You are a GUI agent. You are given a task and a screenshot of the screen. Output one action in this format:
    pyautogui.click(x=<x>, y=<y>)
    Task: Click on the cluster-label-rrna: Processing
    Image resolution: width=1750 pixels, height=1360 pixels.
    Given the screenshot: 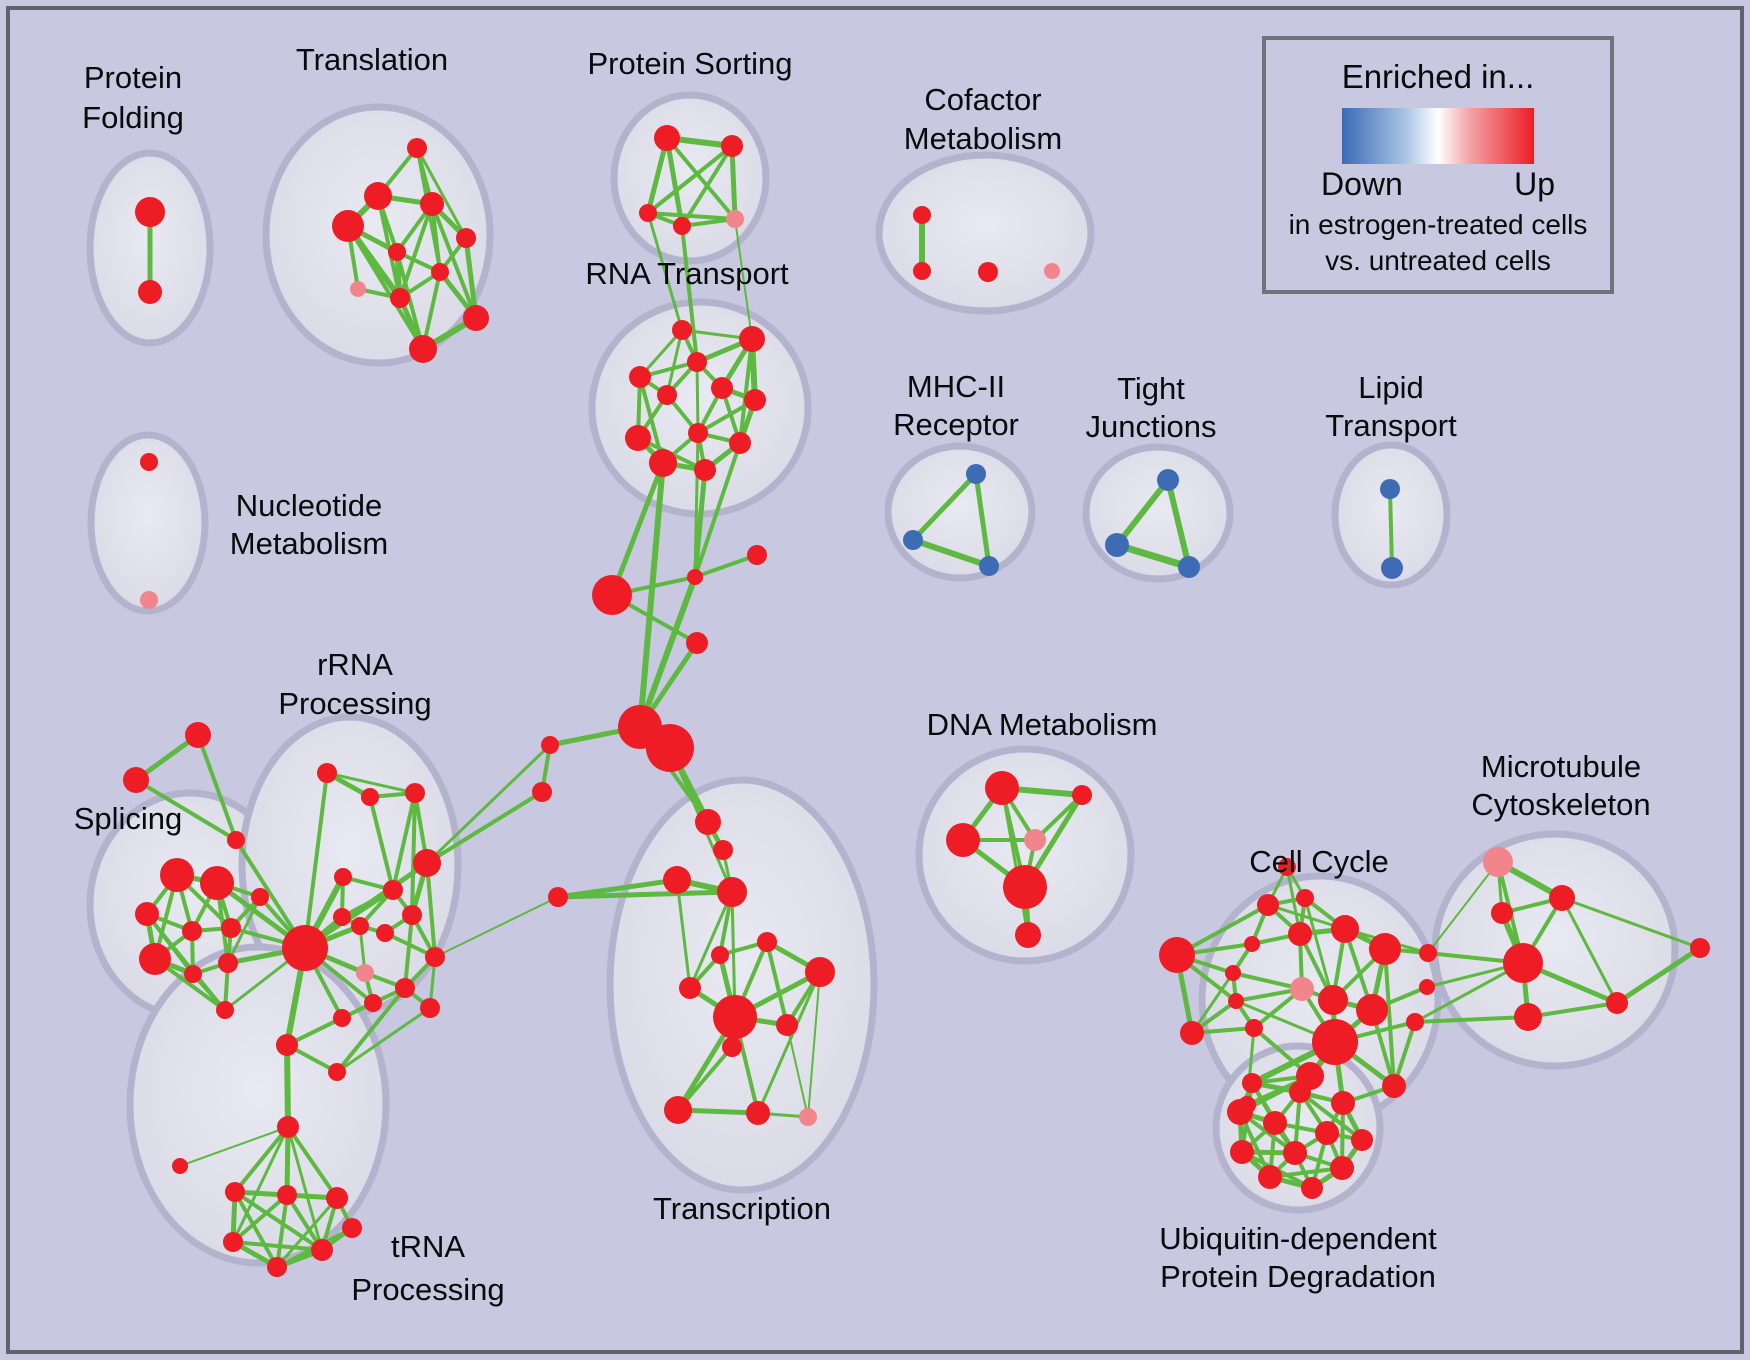 What is the action you would take?
    pyautogui.click(x=354, y=703)
    